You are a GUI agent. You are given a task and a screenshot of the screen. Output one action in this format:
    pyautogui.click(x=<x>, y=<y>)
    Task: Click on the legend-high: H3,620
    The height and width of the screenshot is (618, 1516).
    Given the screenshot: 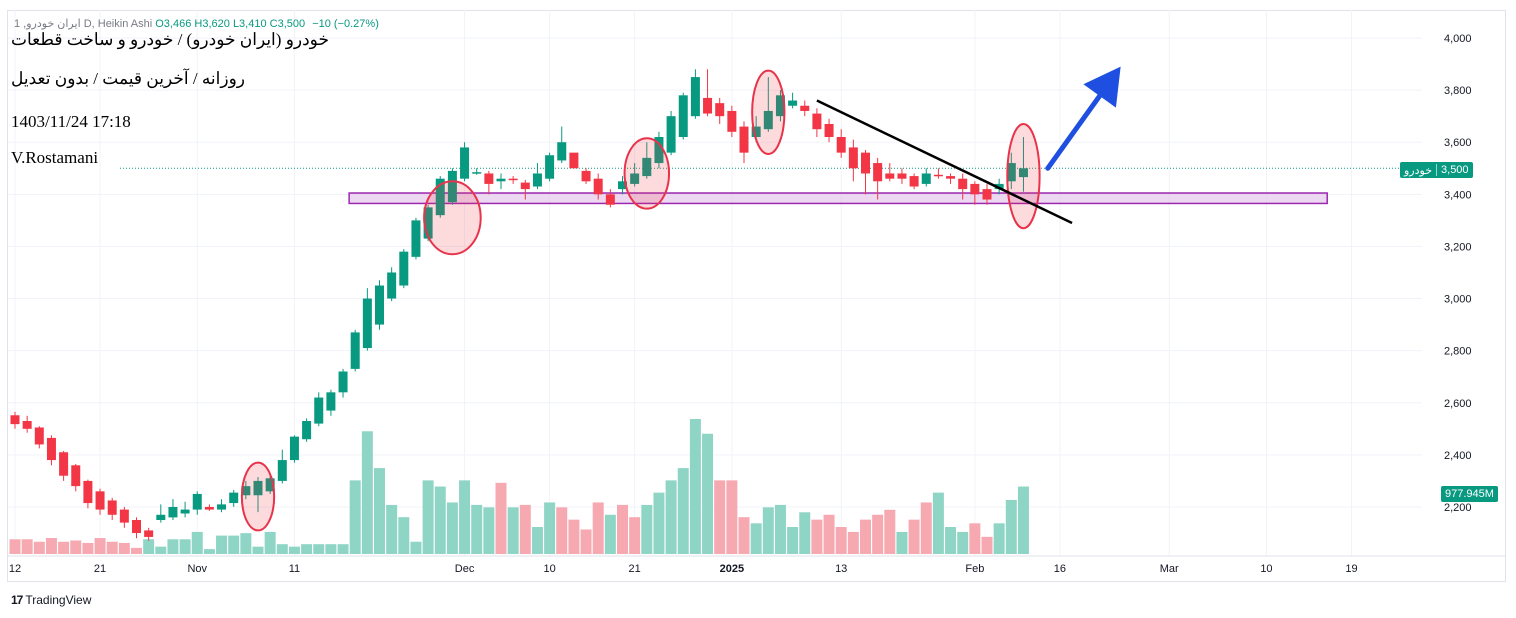 What is the action you would take?
    pyautogui.click(x=212, y=24)
    